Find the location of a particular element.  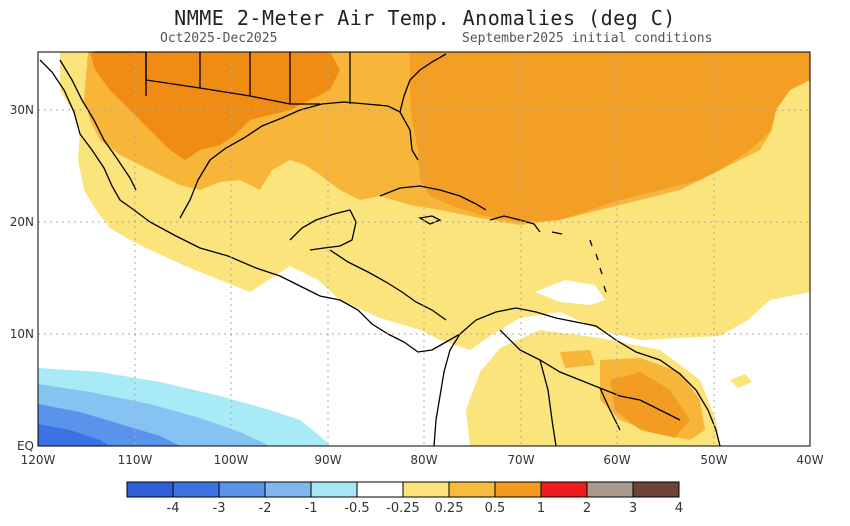

colorbar-label: -4 is located at coordinates (173, 508).